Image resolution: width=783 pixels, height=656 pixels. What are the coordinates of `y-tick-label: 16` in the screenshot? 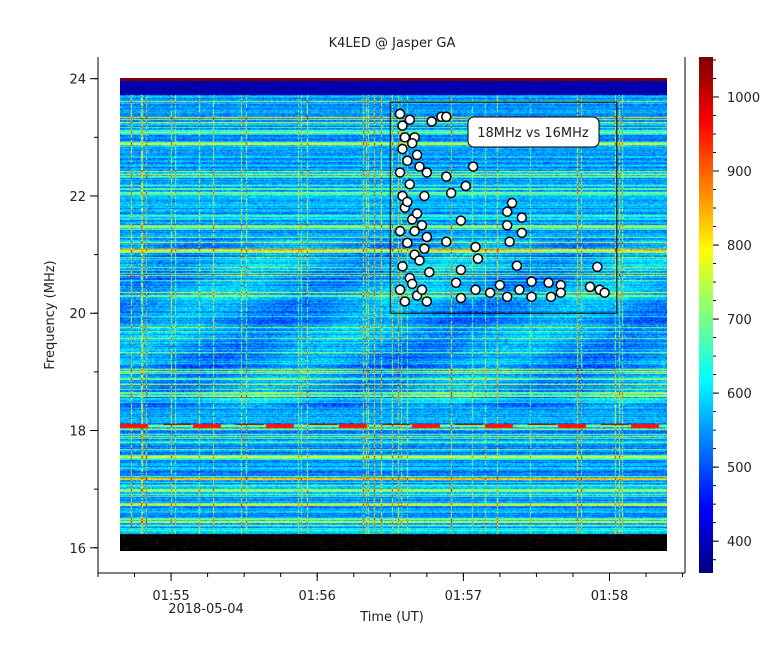 It's located at (77, 549).